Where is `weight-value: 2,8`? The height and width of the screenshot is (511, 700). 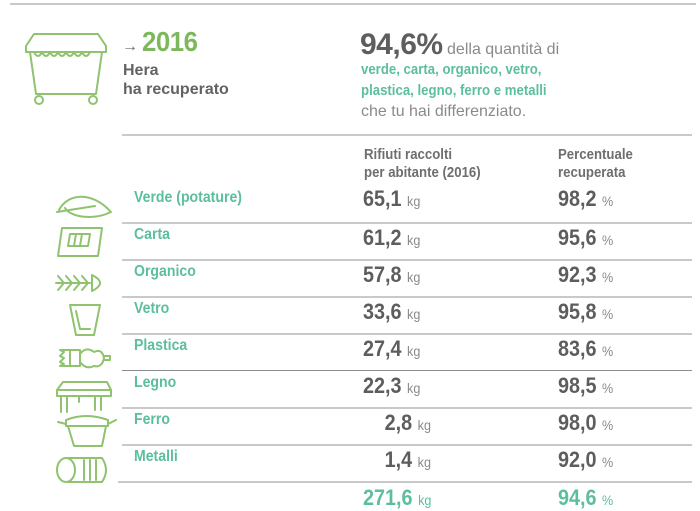 weight-value: 2,8 is located at coordinates (398, 422).